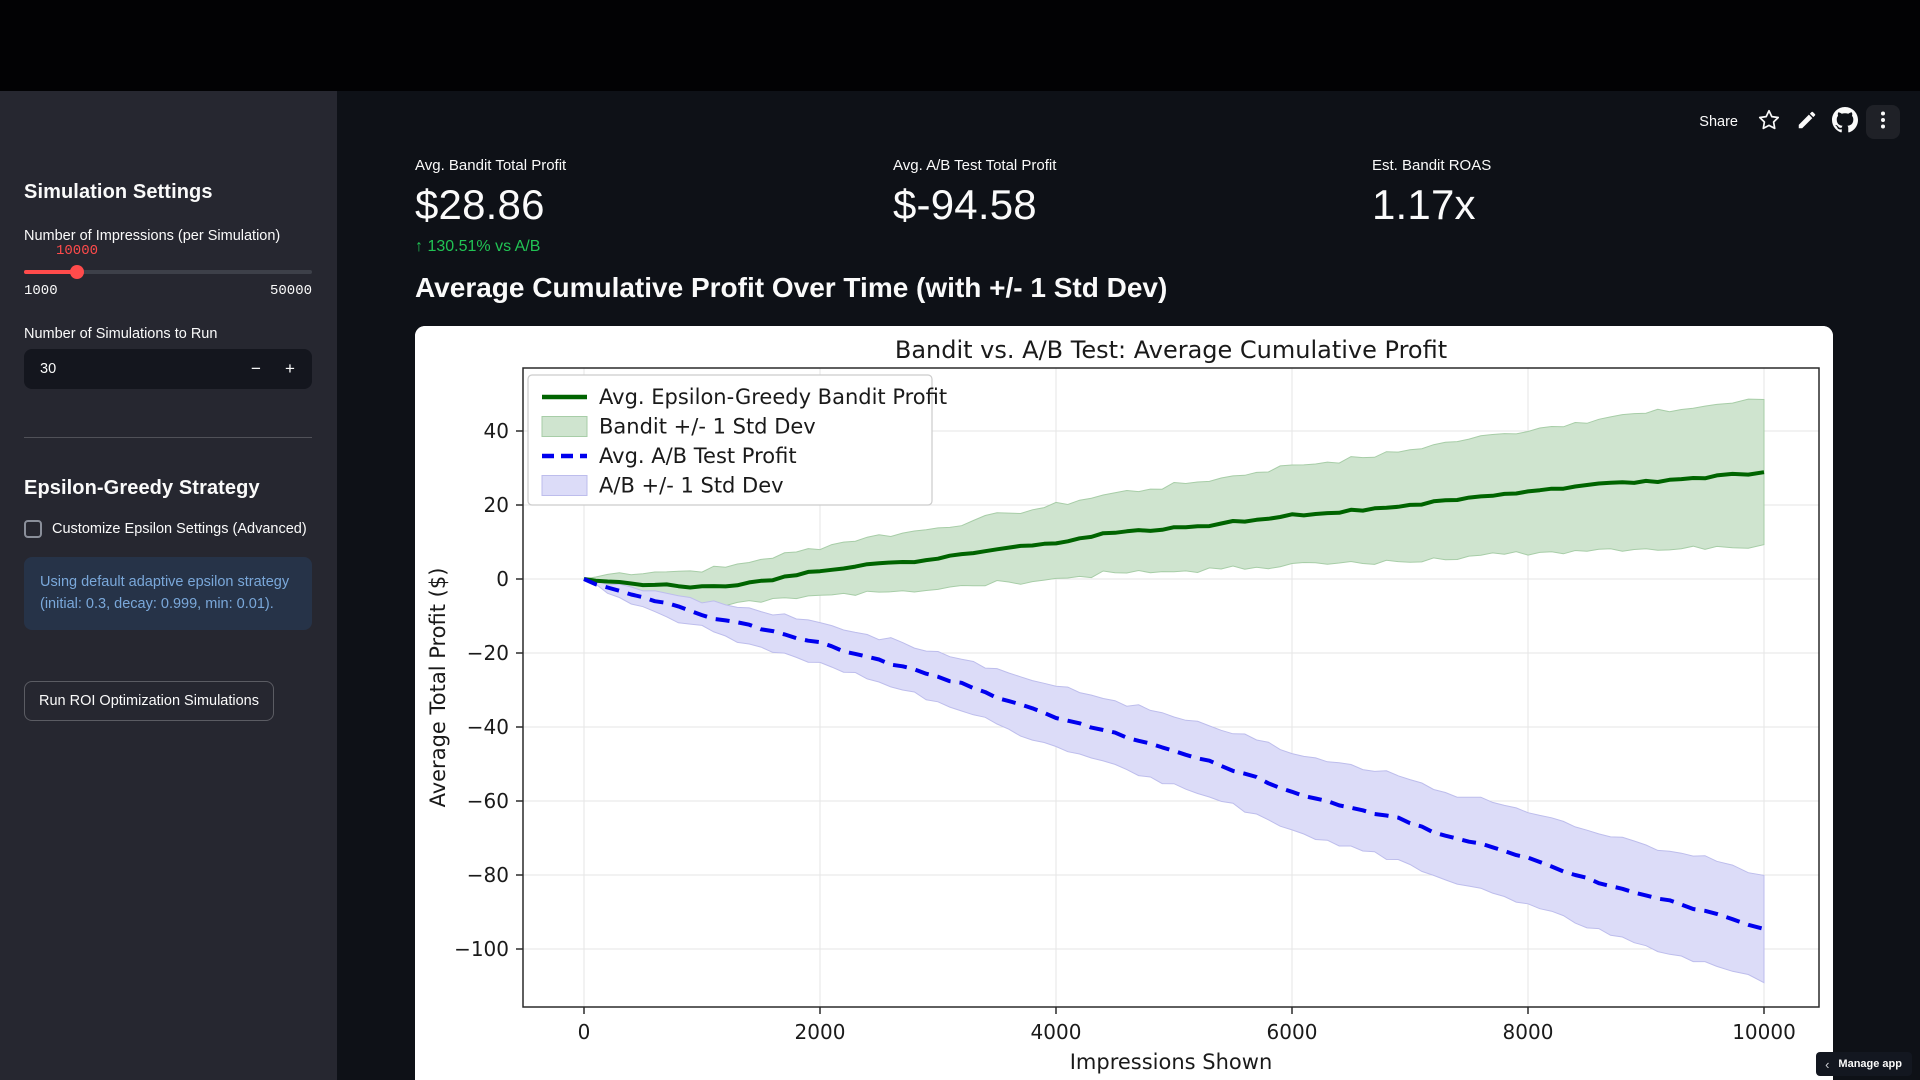  I want to click on svg-text: 40, so click(496, 431).